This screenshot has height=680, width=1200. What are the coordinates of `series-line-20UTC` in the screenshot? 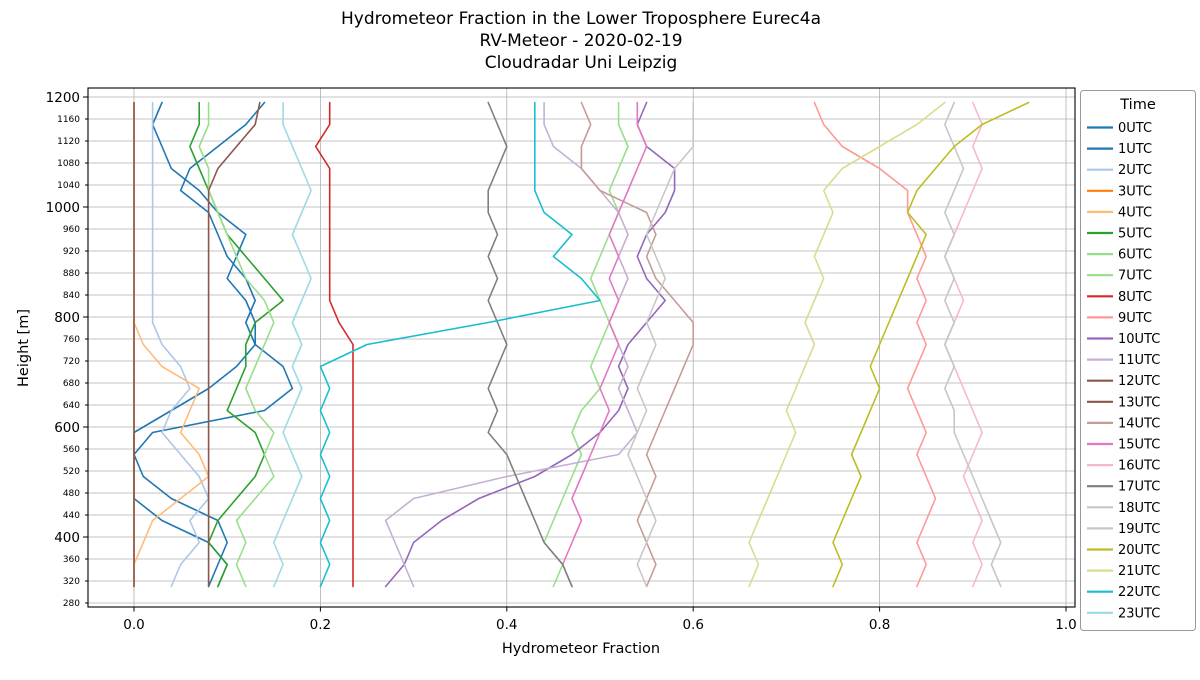 It's located at (931, 344).